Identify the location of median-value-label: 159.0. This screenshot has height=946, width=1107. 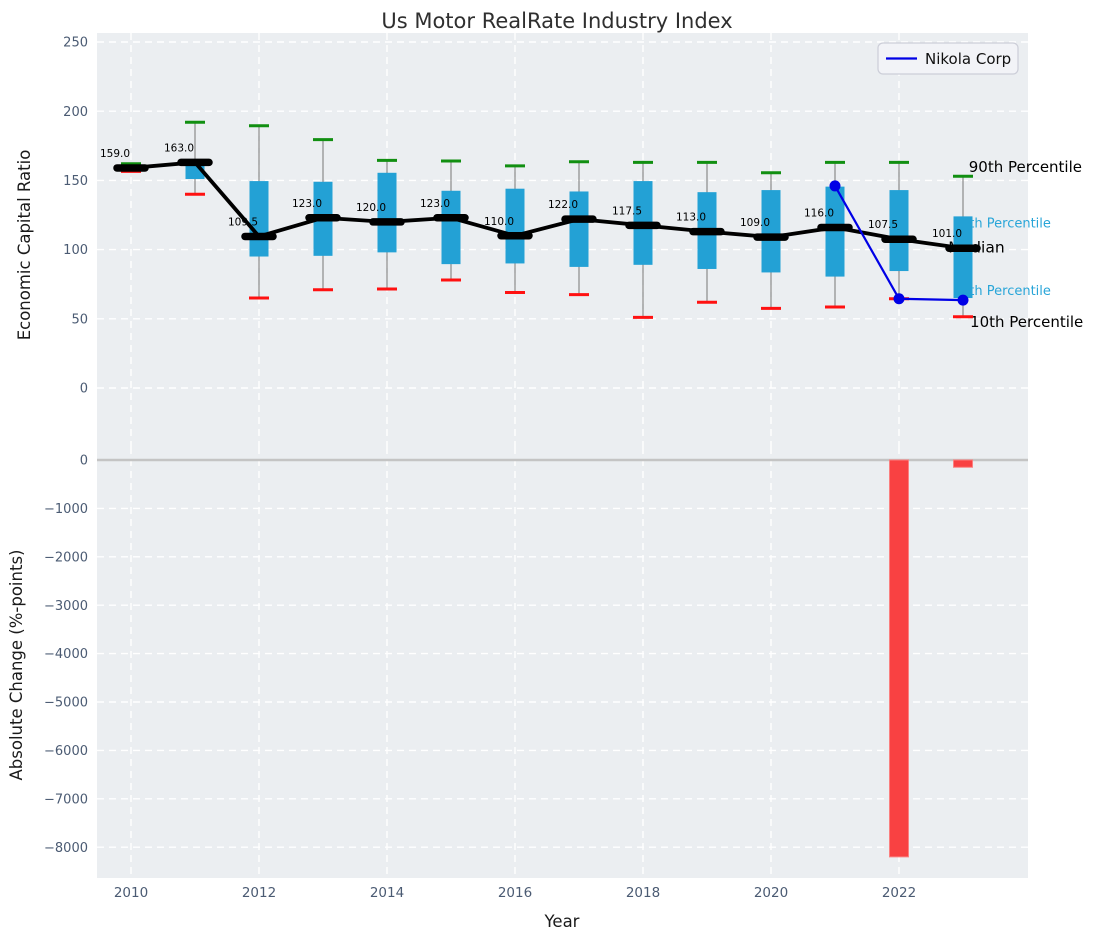
(115, 154).